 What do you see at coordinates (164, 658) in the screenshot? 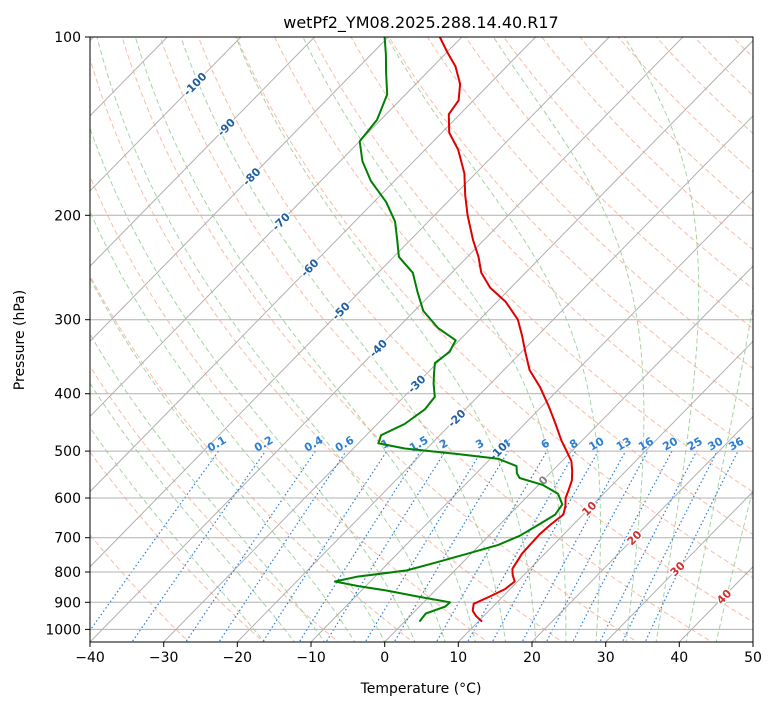
I see `x-tick-label: −30` at bounding box center [164, 658].